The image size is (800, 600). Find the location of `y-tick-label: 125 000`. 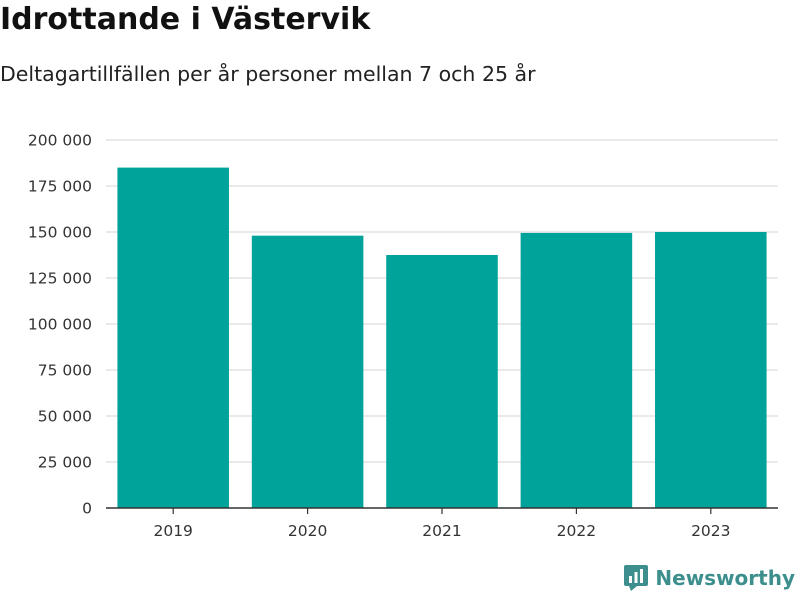

y-tick-label: 125 000 is located at coordinates (60, 279).